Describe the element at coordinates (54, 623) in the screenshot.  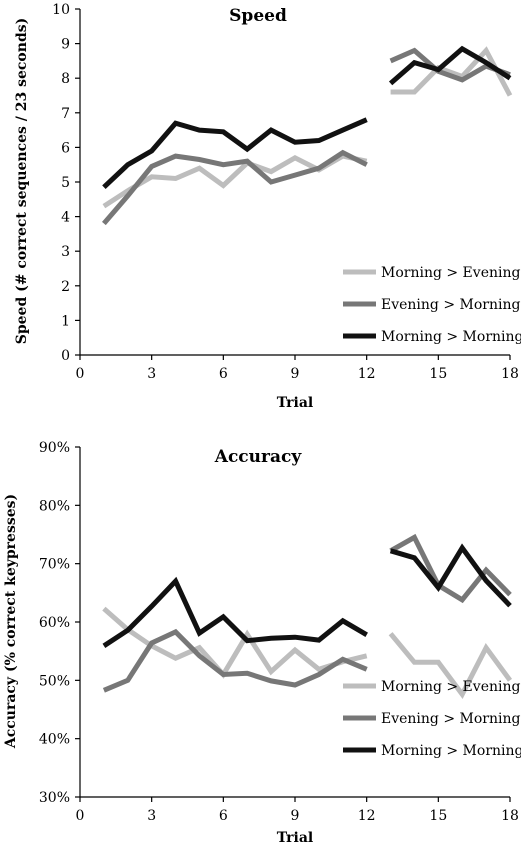
I see `y-tick-label: 60%` at that location.